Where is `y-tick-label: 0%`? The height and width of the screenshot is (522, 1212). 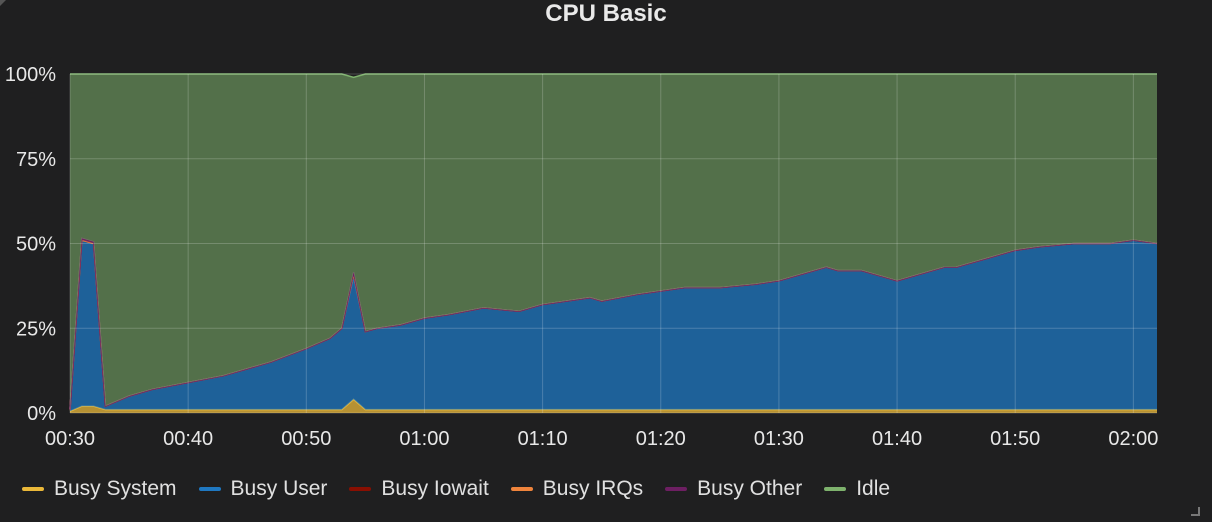 y-tick-label: 0% is located at coordinates (41, 414).